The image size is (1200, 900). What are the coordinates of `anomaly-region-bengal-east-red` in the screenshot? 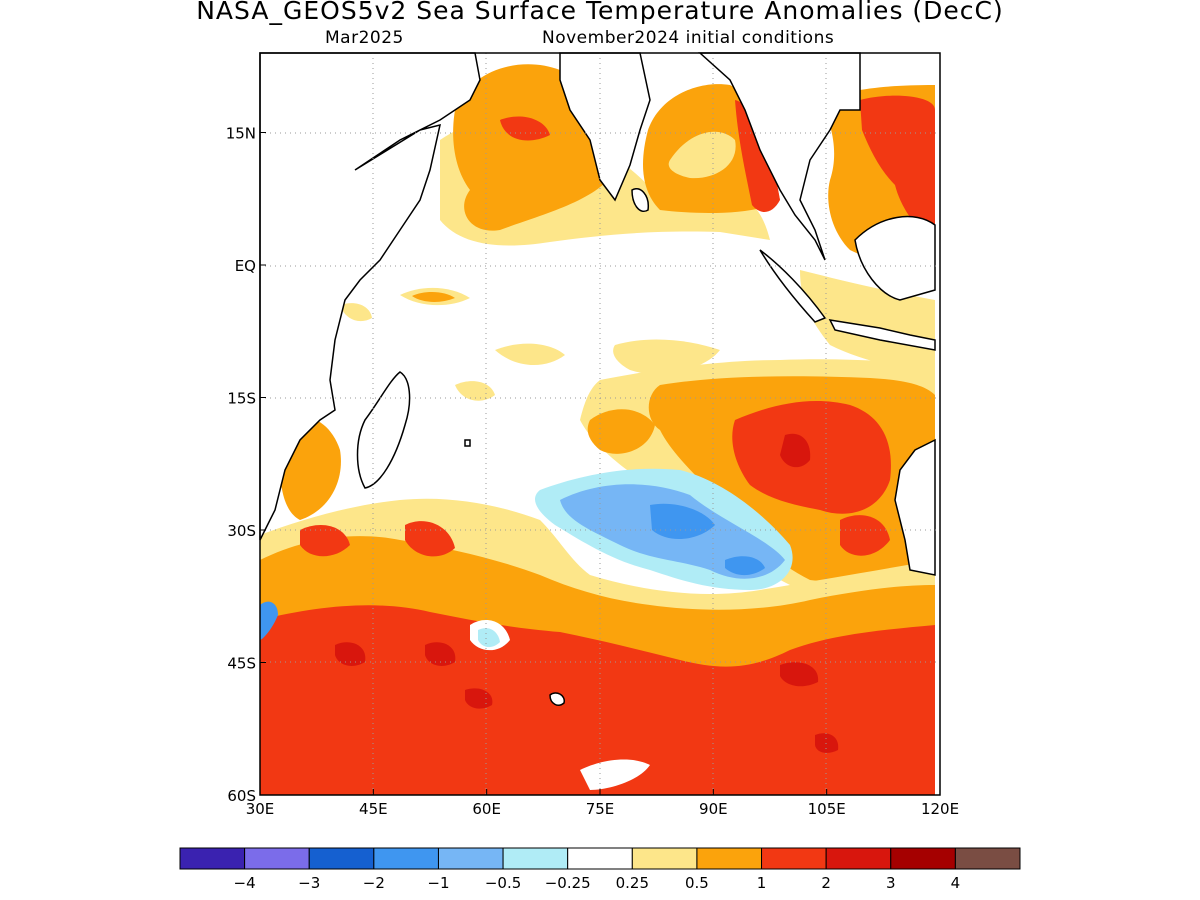 It's located at (757, 156).